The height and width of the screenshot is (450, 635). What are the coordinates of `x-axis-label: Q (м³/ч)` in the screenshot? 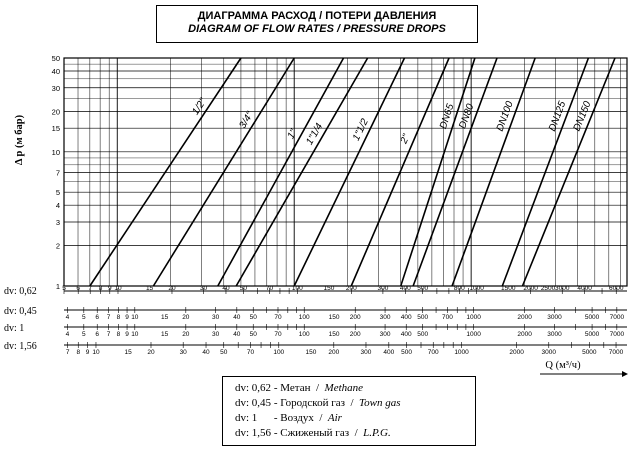 It's located at (563, 365).